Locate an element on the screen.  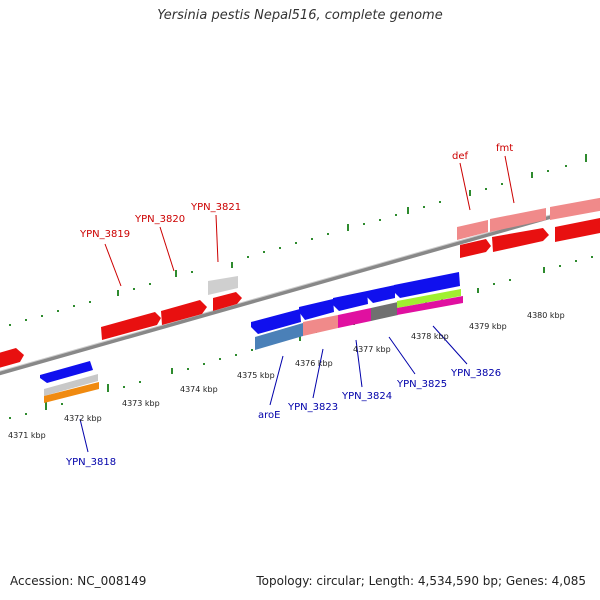
gene-arrow-grey is located at coordinates (223, 285).